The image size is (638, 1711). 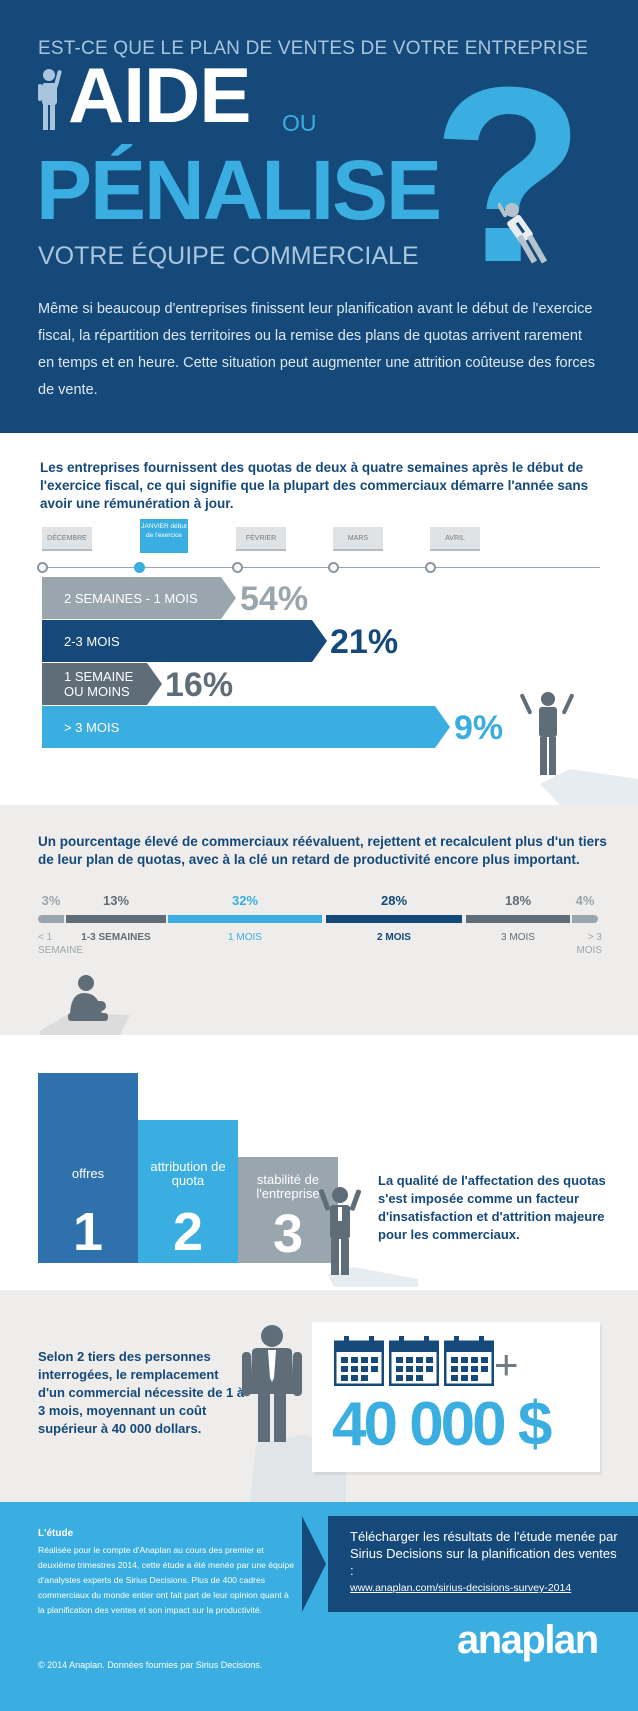 I want to click on cost-amount: 40 000 $, so click(x=442, y=1424).